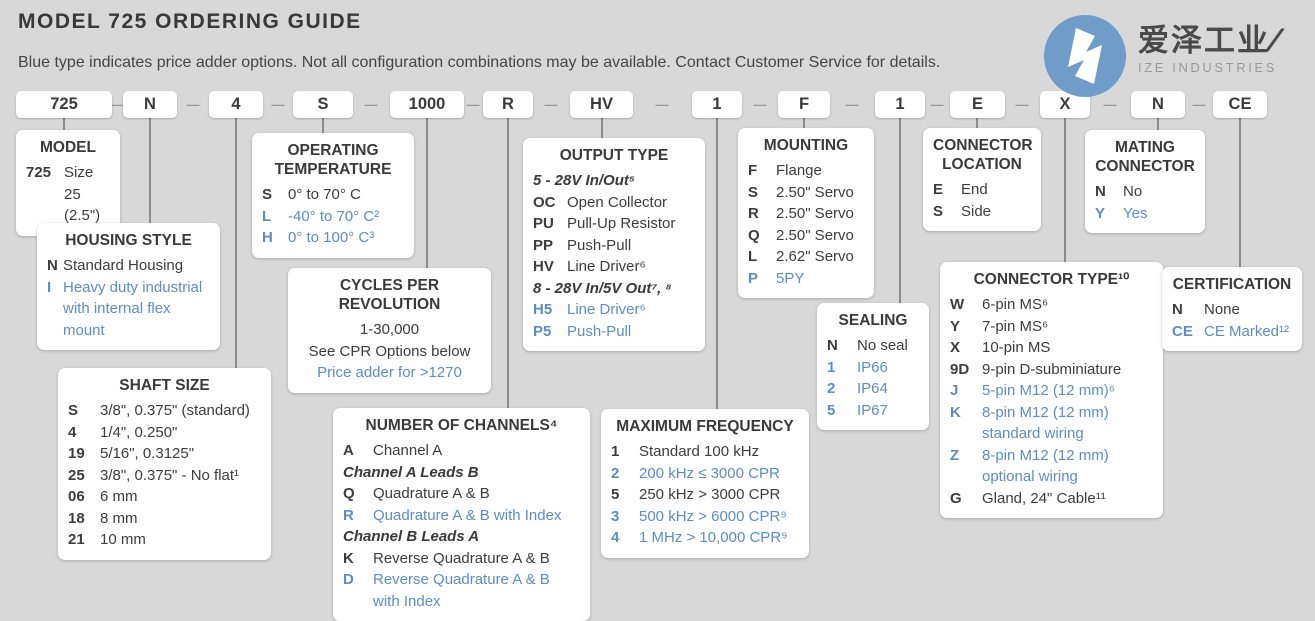 The width and height of the screenshot is (1315, 621). Describe the element at coordinates (615, 451) in the screenshot. I see `option-code: 1` at that location.